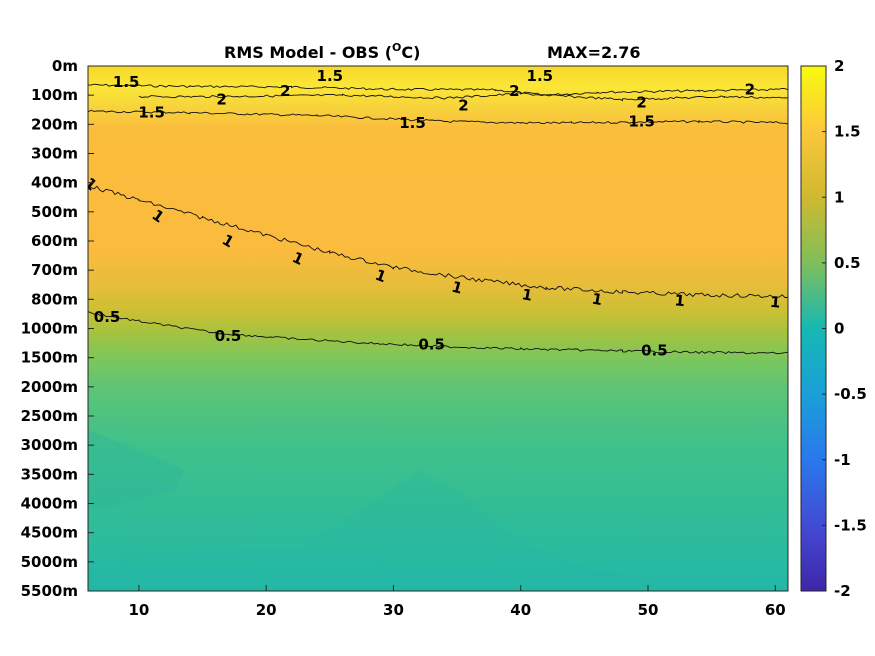 The height and width of the screenshot is (656, 875). Describe the element at coordinates (839, 66) in the screenshot. I see `colorbar-tick-label: 2` at that location.